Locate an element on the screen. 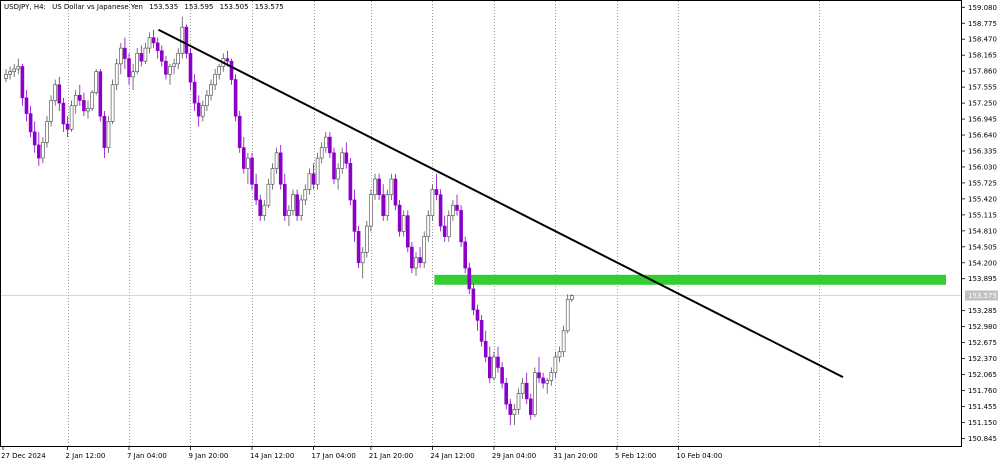 The height and width of the screenshot is (461, 1000). price-tick-label: 156.945 is located at coordinates (982, 120).